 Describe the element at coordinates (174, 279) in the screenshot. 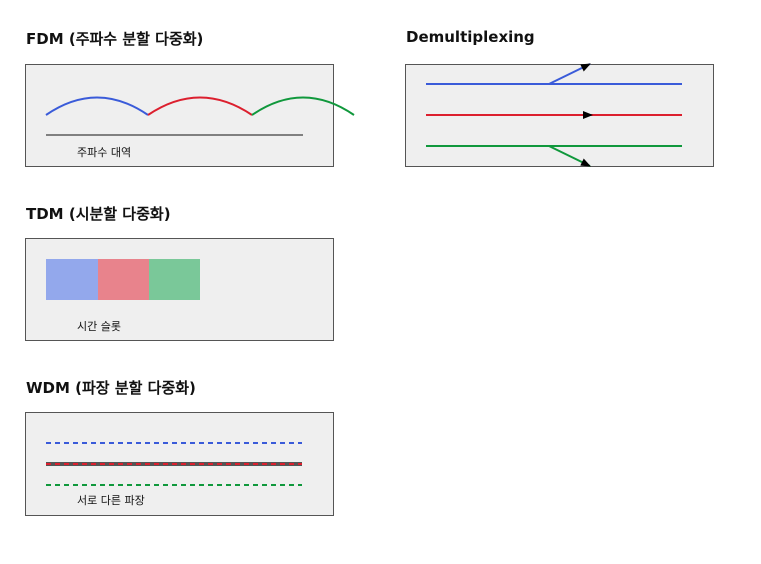

I see `tdm-slot-green` at that location.